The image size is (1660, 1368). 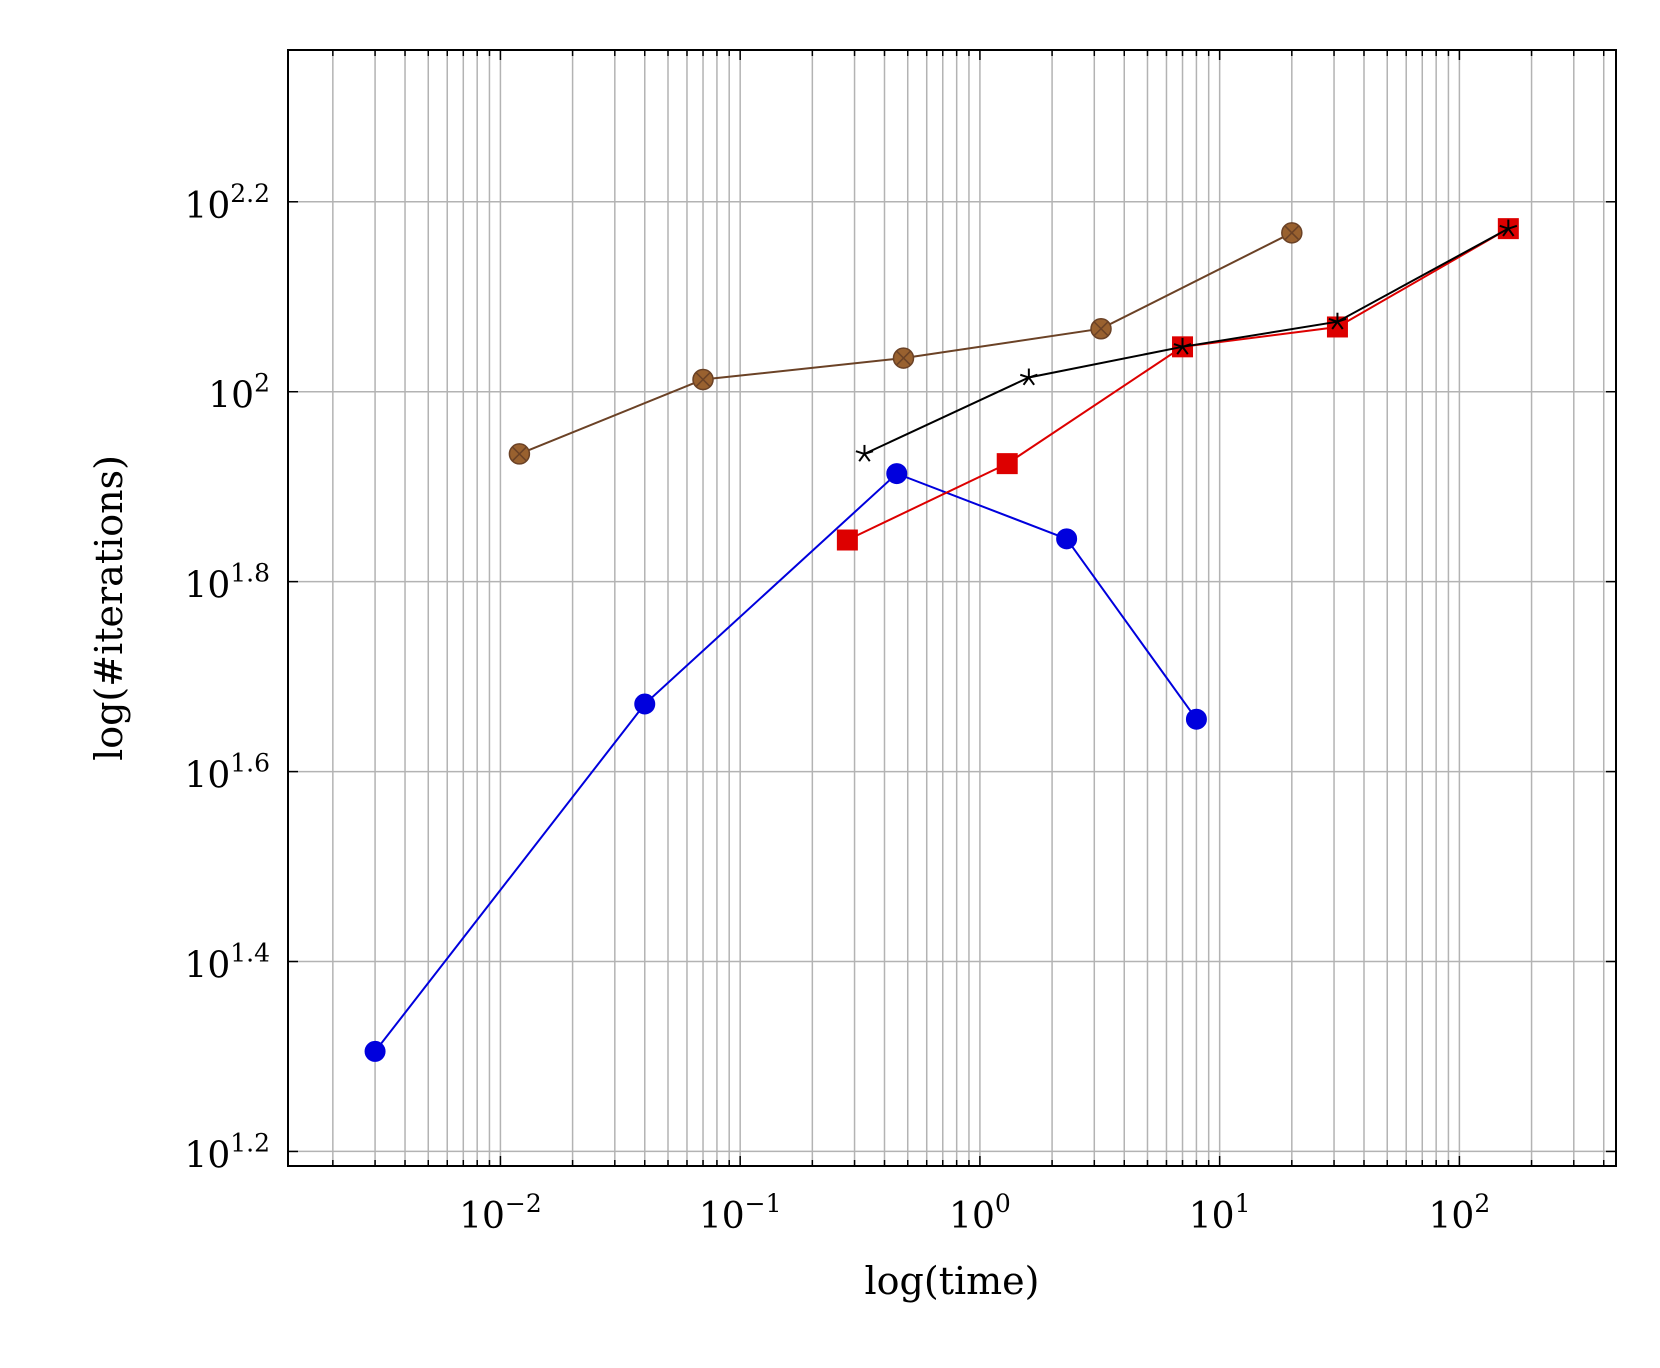 I want to click on y-axis-title: log(#iterations), so click(x=109, y=608).